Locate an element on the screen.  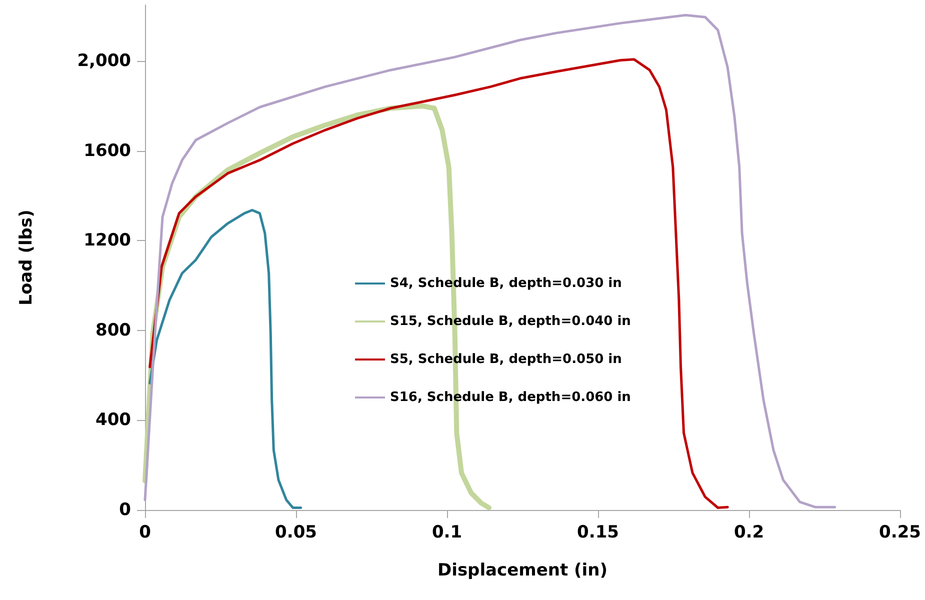
legend-label: S16, Schedule B, depth=0.060 in is located at coordinates (510, 397).